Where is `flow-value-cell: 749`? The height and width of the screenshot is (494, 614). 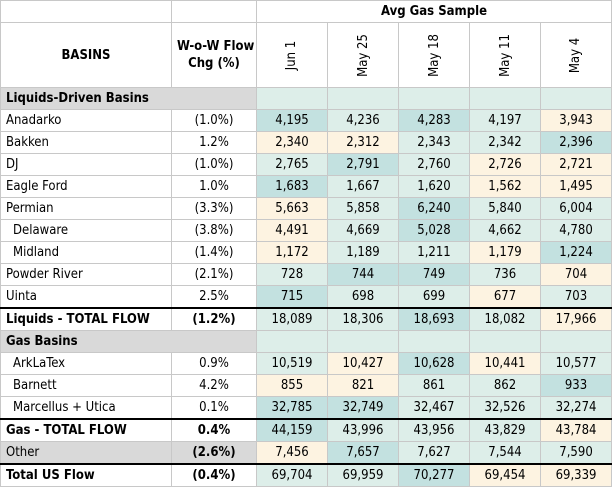
flow-value-cell: 749 is located at coordinates (434, 274).